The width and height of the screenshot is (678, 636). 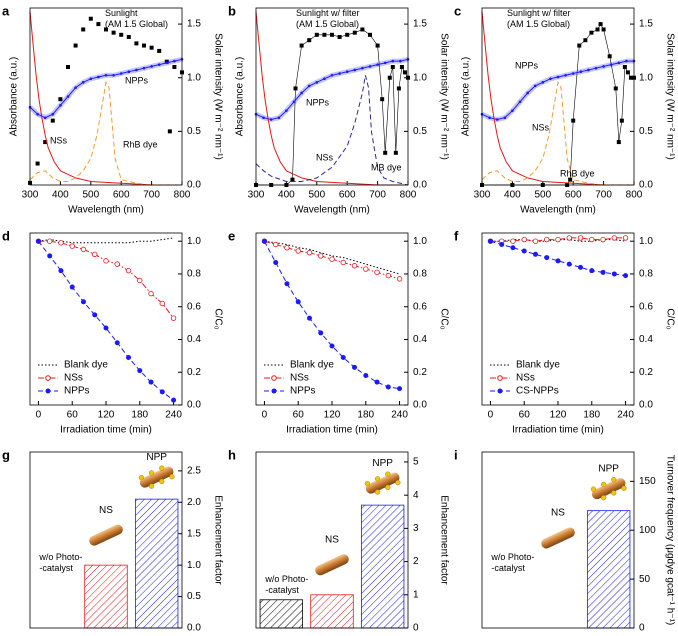 What do you see at coordinates (537, 391) in the screenshot?
I see `legend-label: CS-NPPs` at bounding box center [537, 391].